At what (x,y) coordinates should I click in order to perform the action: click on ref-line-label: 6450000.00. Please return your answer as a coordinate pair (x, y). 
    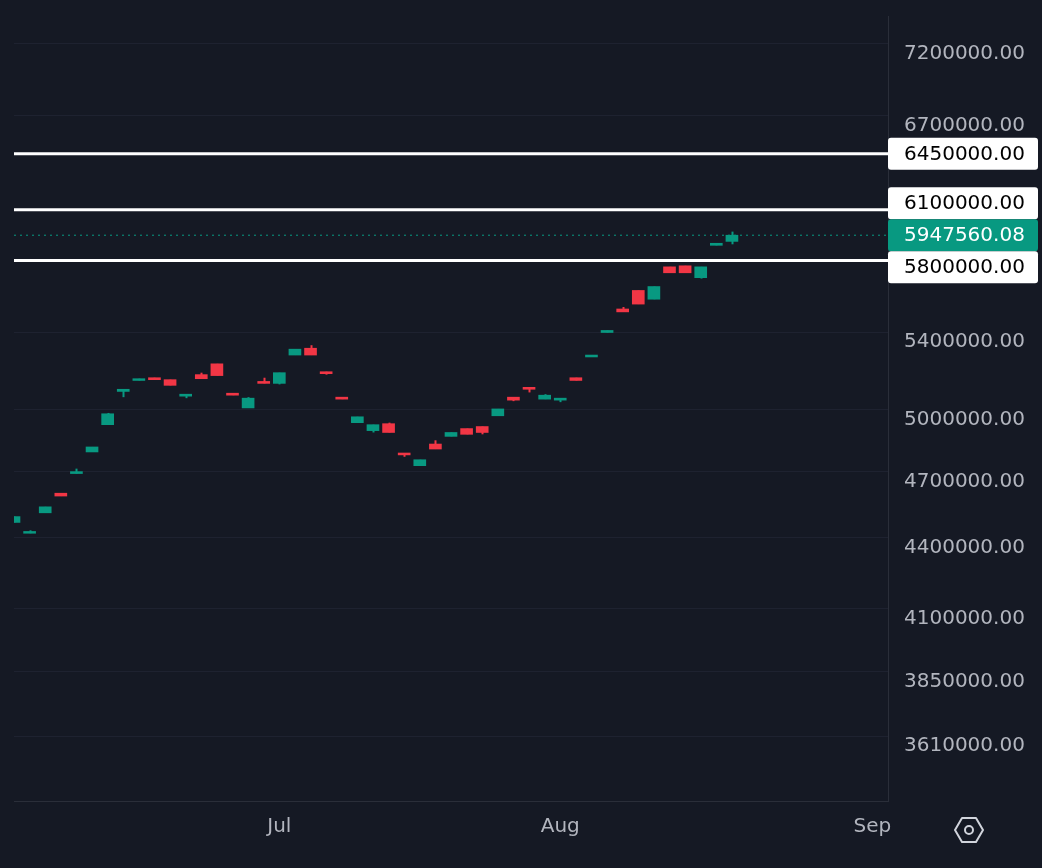
    Looking at the image, I should click on (964, 153).